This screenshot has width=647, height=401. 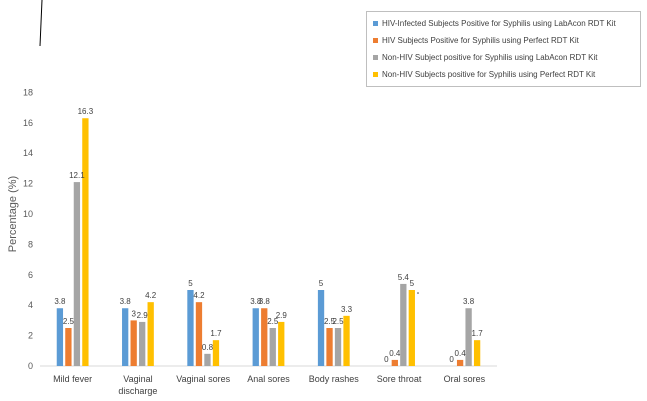 I want to click on category-label: discharge, so click(x=137, y=391).